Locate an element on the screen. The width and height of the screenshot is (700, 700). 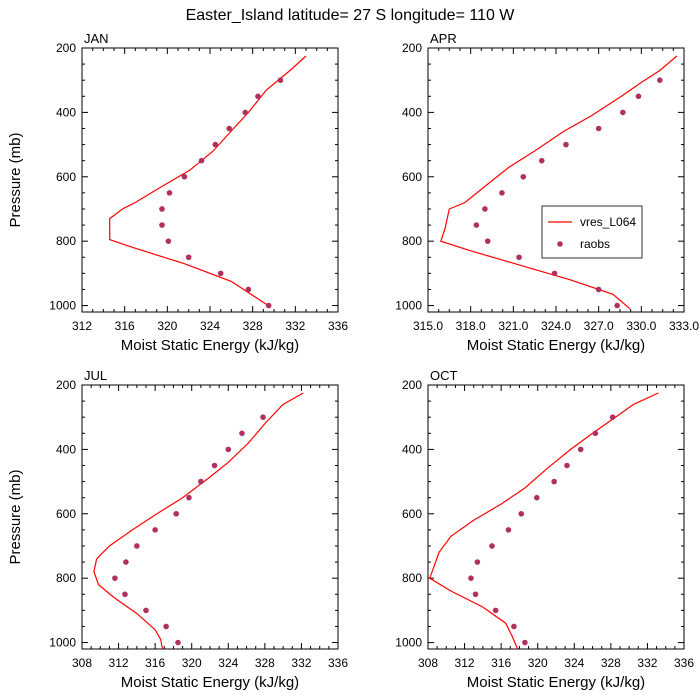
x-tick-label: 324.0 is located at coordinates (556, 326).